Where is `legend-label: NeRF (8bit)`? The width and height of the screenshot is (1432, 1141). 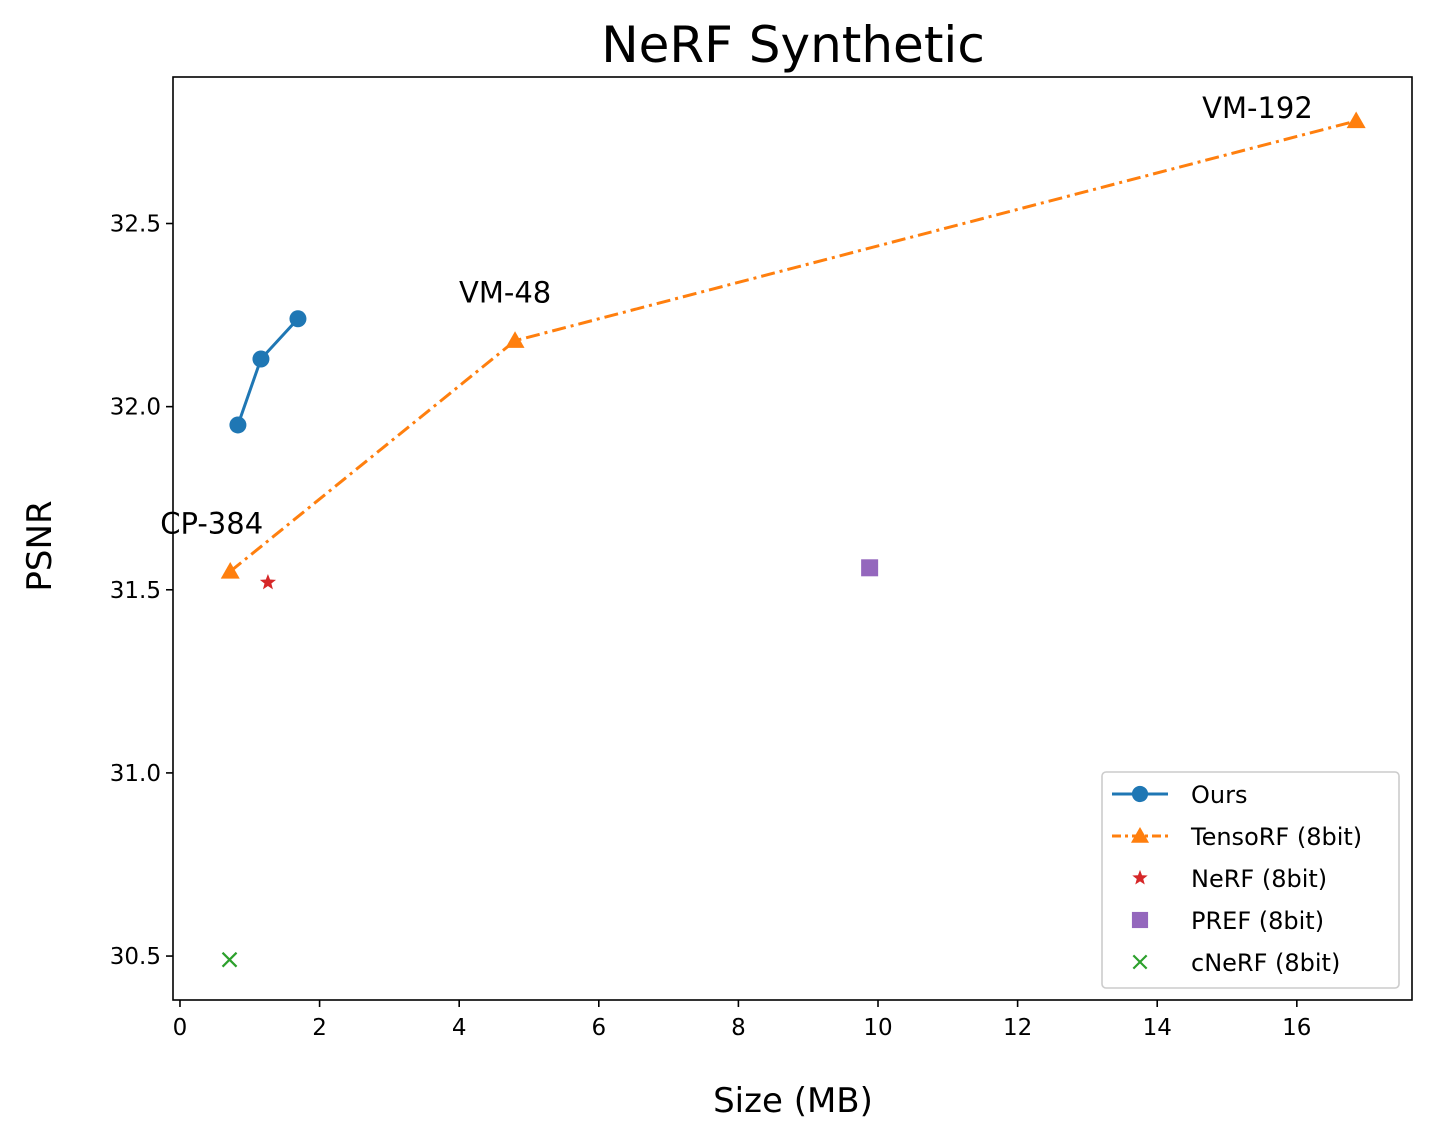 legend-label: NeRF (8bit) is located at coordinates (1259, 879).